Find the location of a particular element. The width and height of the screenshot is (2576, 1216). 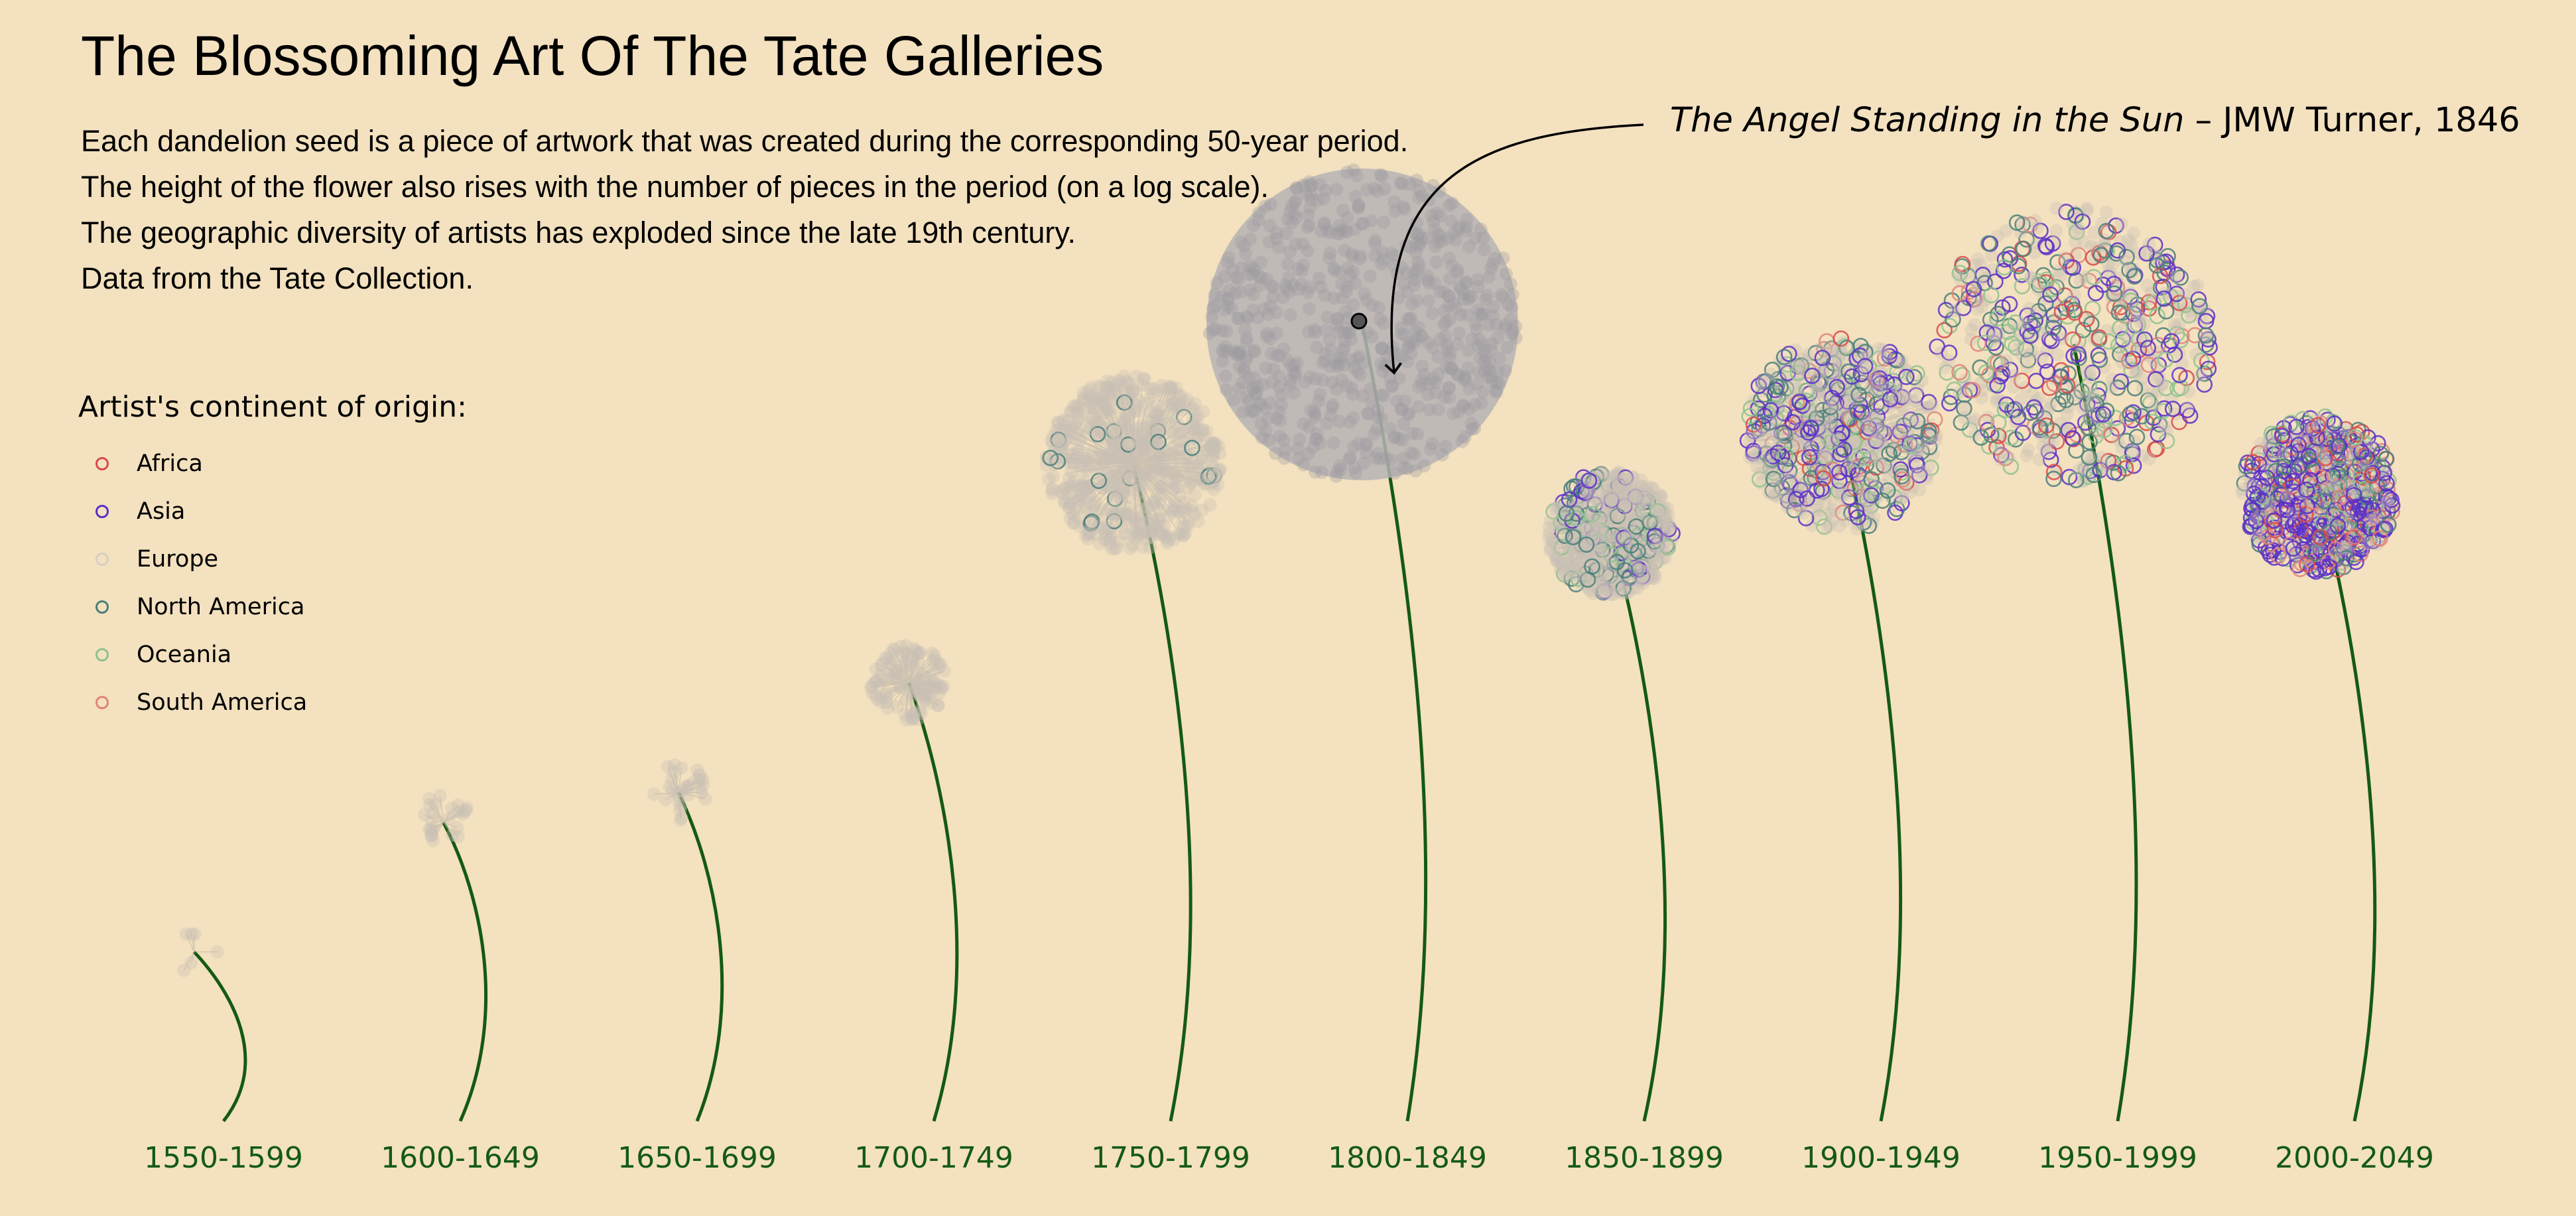

legend-label: North America is located at coordinates (221, 607).